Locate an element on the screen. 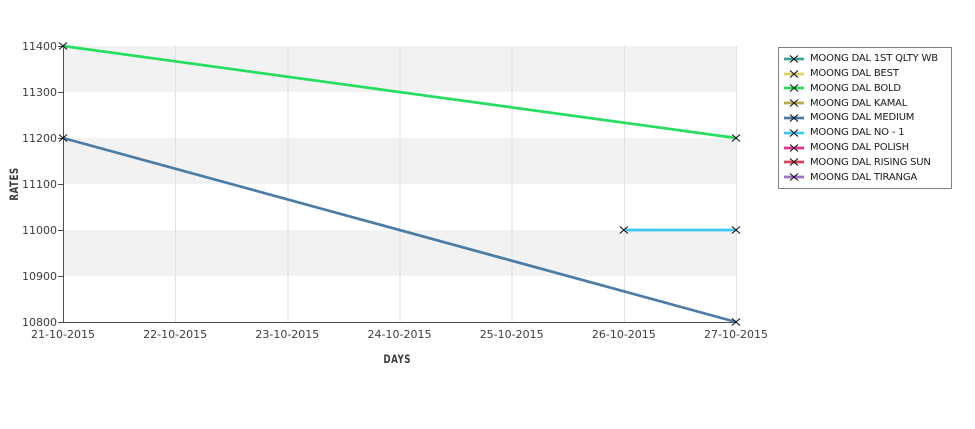 This screenshot has width=975, height=429. legend-item: MOONG DAL NO - 1 is located at coordinates (865, 133).